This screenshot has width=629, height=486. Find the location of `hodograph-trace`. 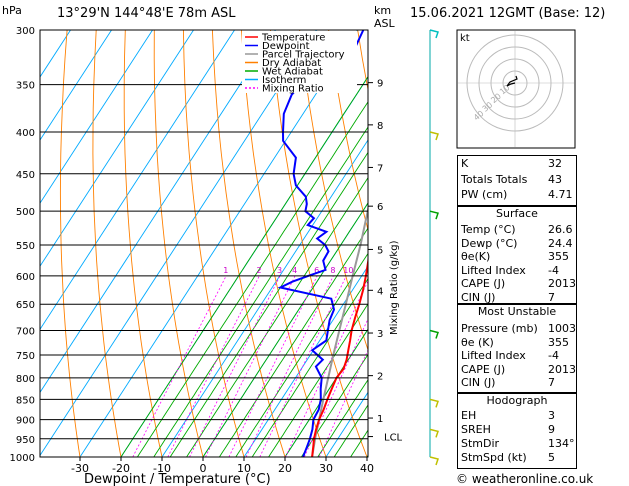

hodograph-trace is located at coordinates (512, 81).